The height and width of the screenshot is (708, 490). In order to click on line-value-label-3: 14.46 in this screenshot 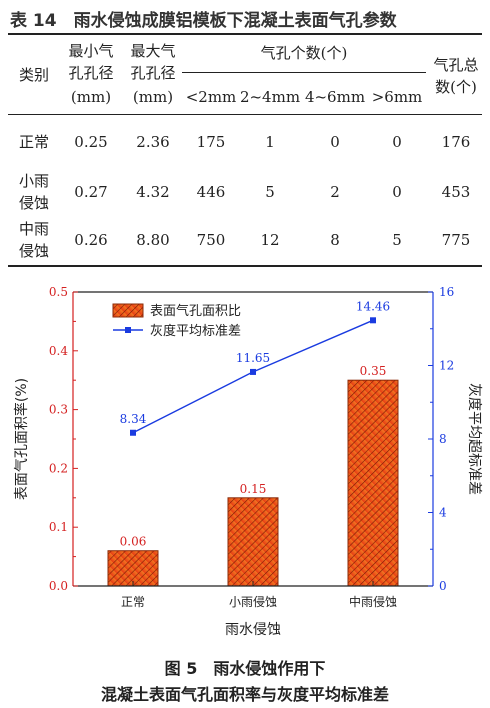, I will do `click(373, 306)`.